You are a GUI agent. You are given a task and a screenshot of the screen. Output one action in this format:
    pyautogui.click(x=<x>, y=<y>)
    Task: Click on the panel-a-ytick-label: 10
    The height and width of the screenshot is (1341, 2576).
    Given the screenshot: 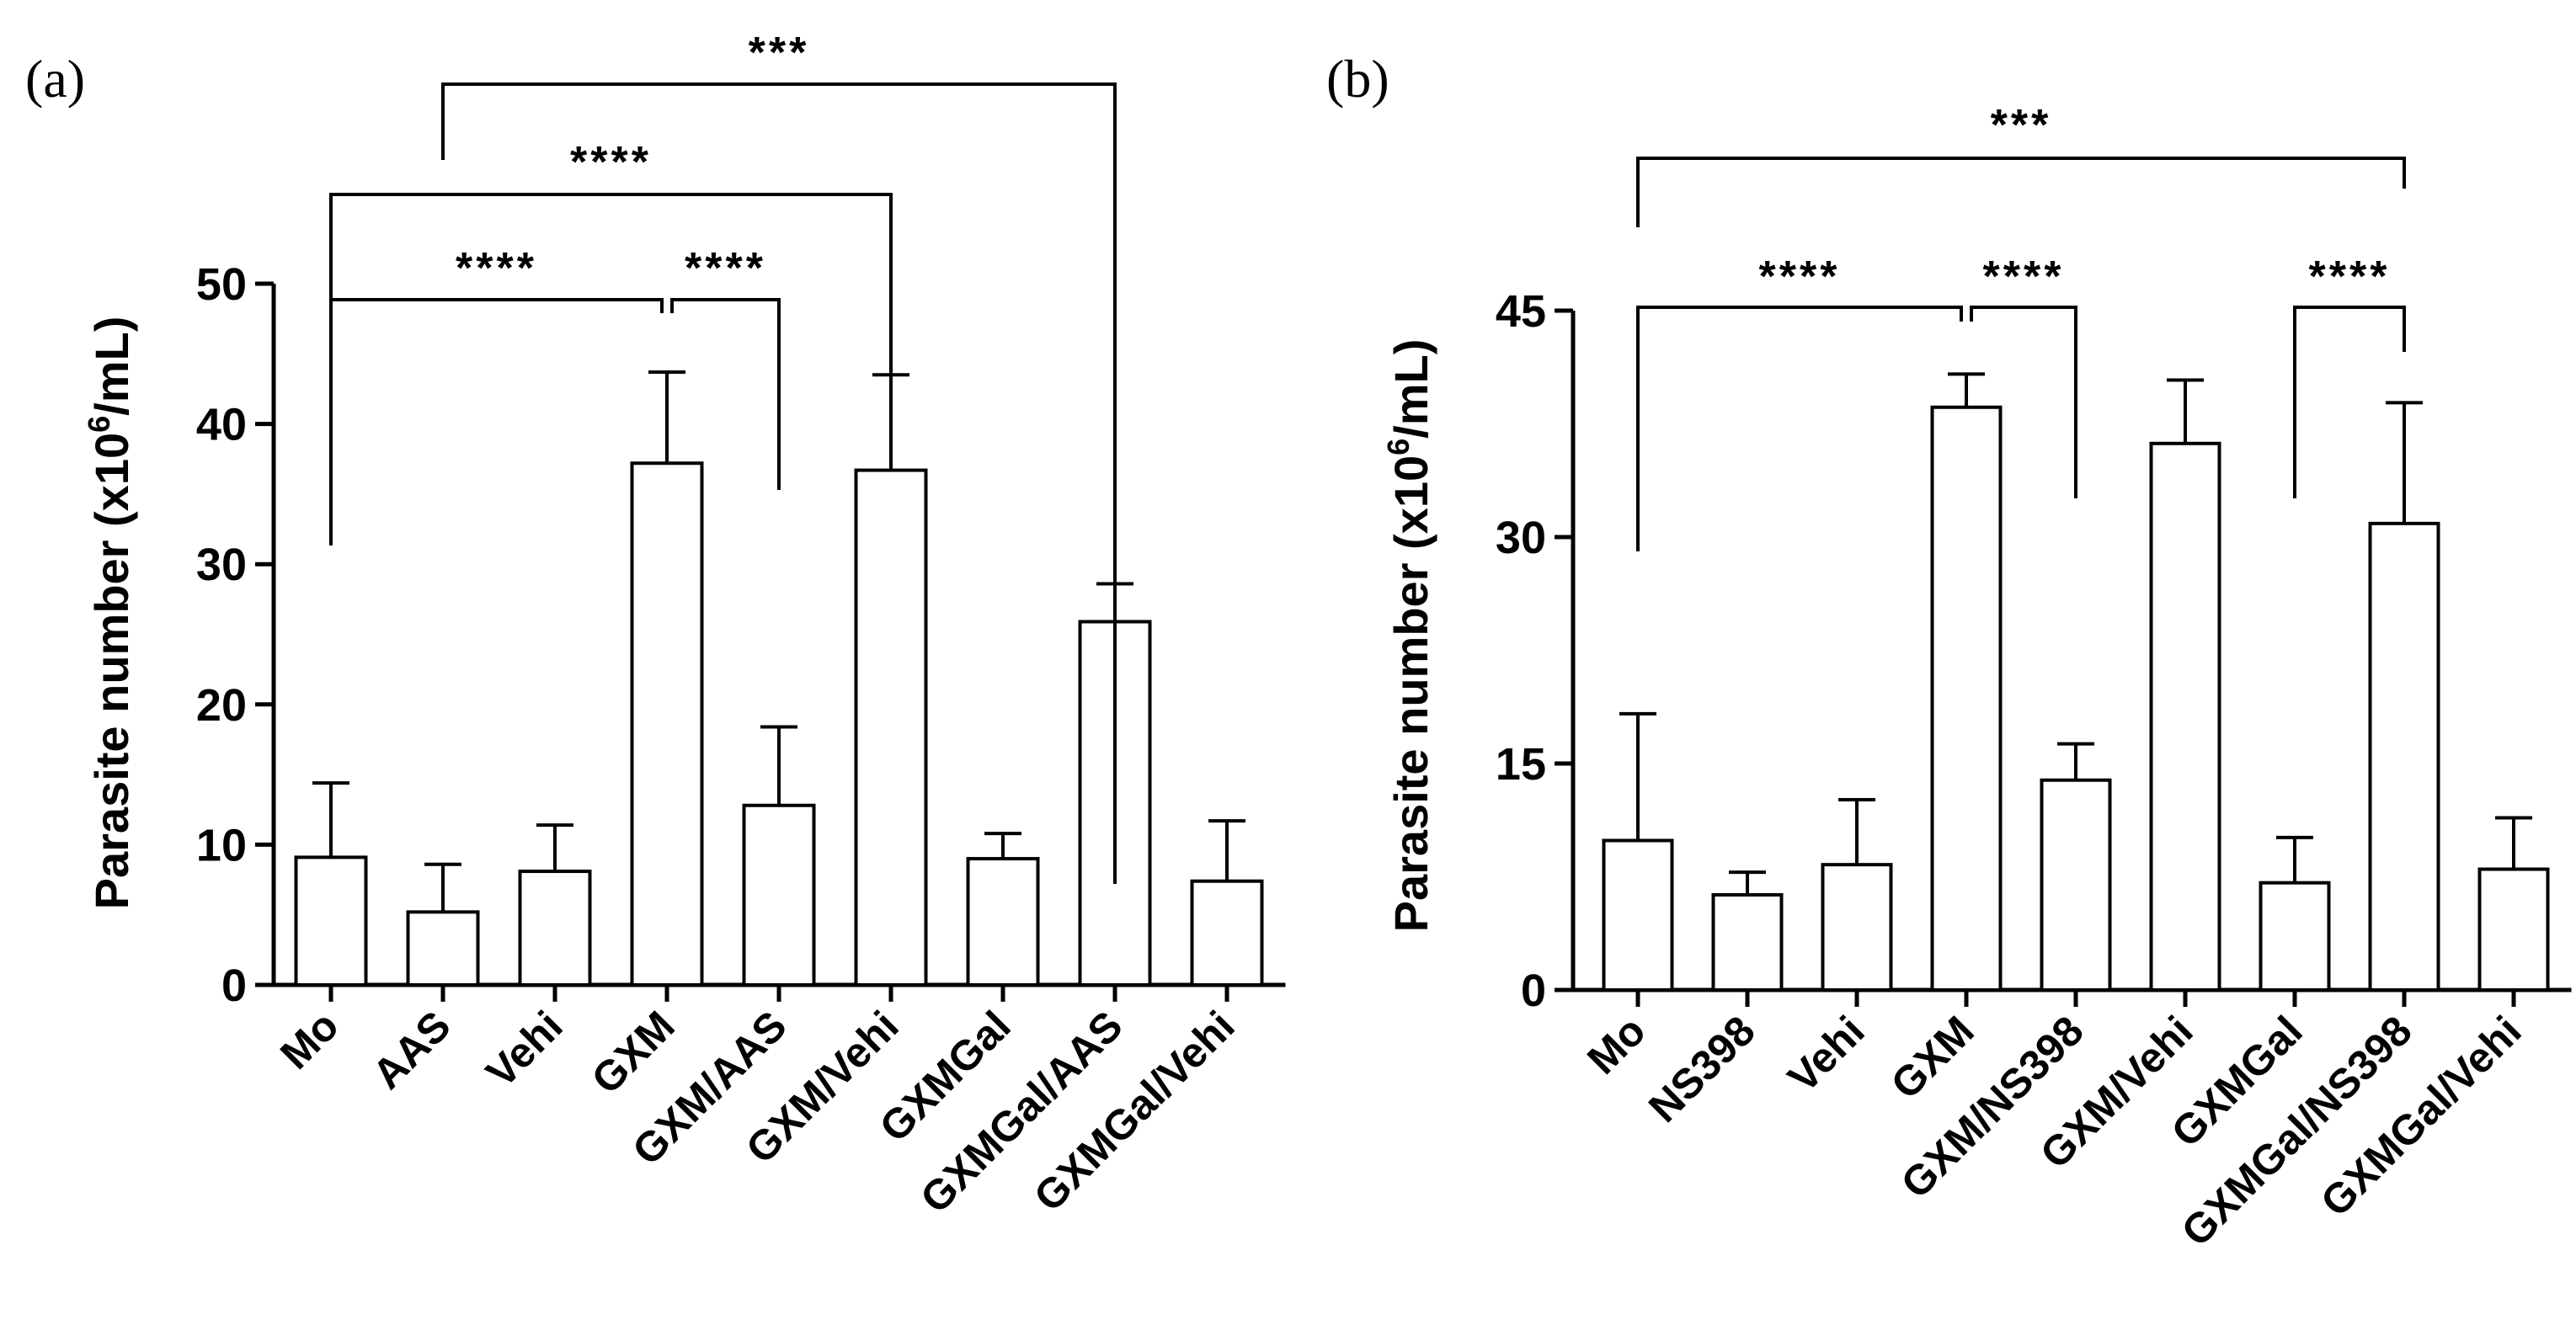 What is the action you would take?
    pyautogui.click(x=221, y=845)
    